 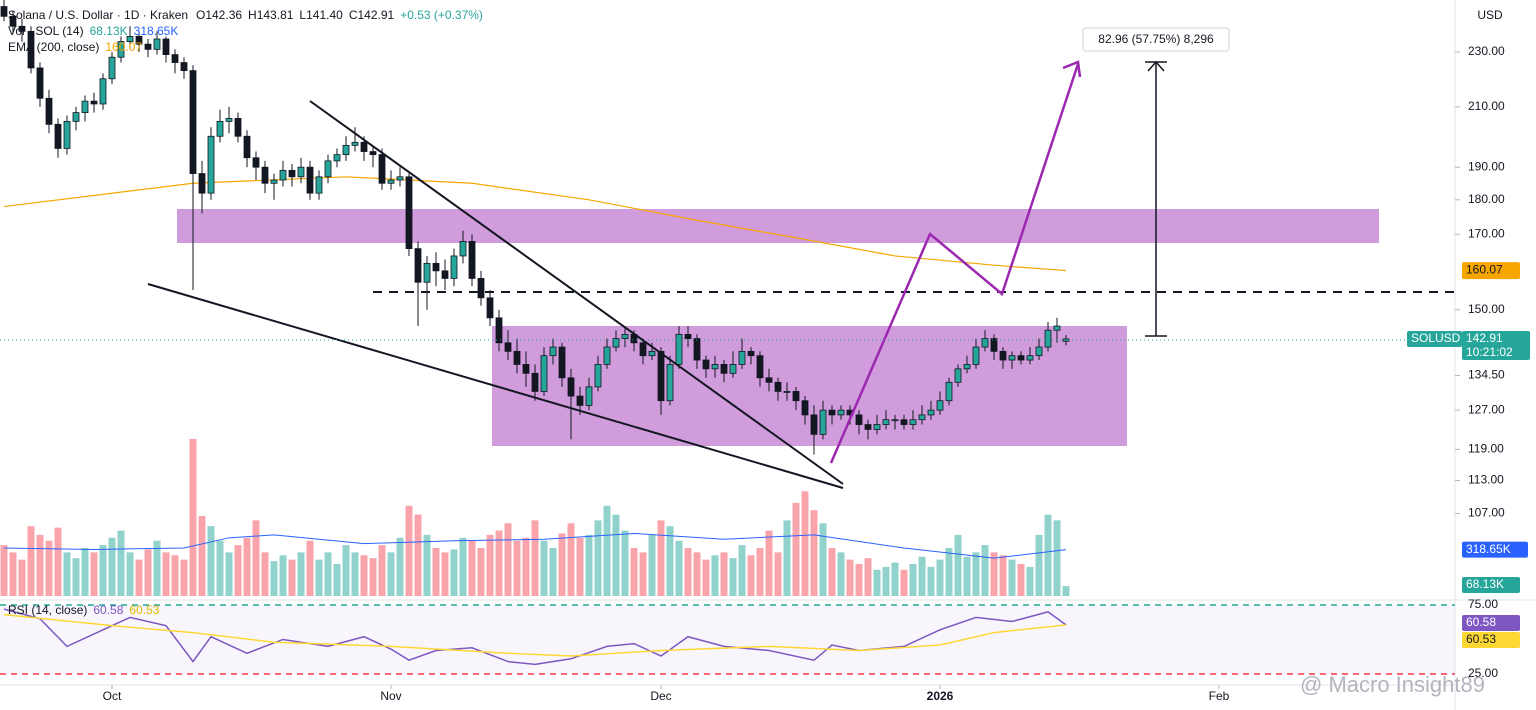 What do you see at coordinates (1491, 271) in the screenshot?
I see `ema-badge-box` at bounding box center [1491, 271].